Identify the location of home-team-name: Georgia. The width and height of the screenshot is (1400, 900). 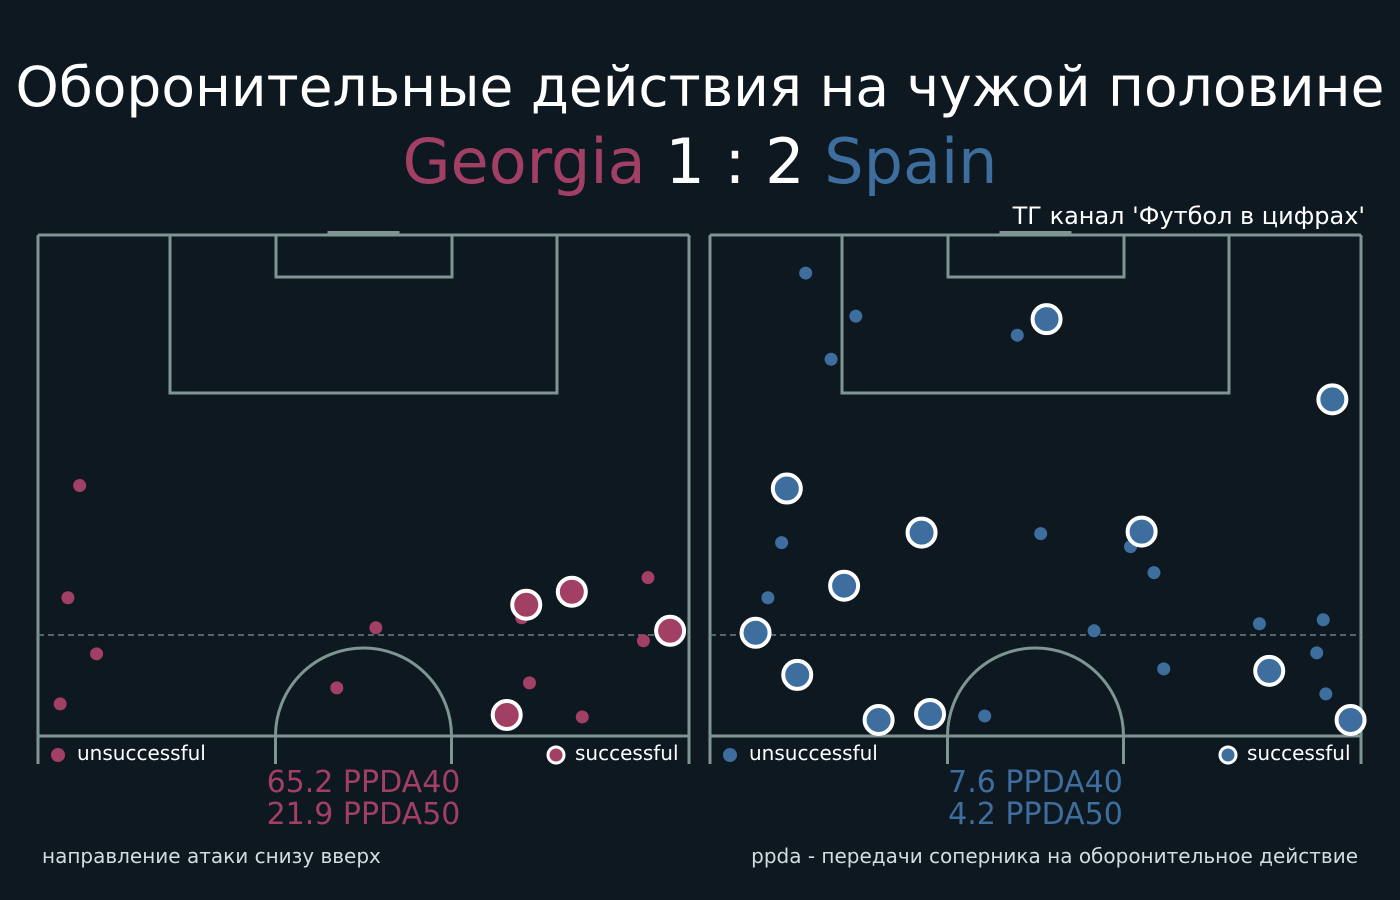
(524, 161).